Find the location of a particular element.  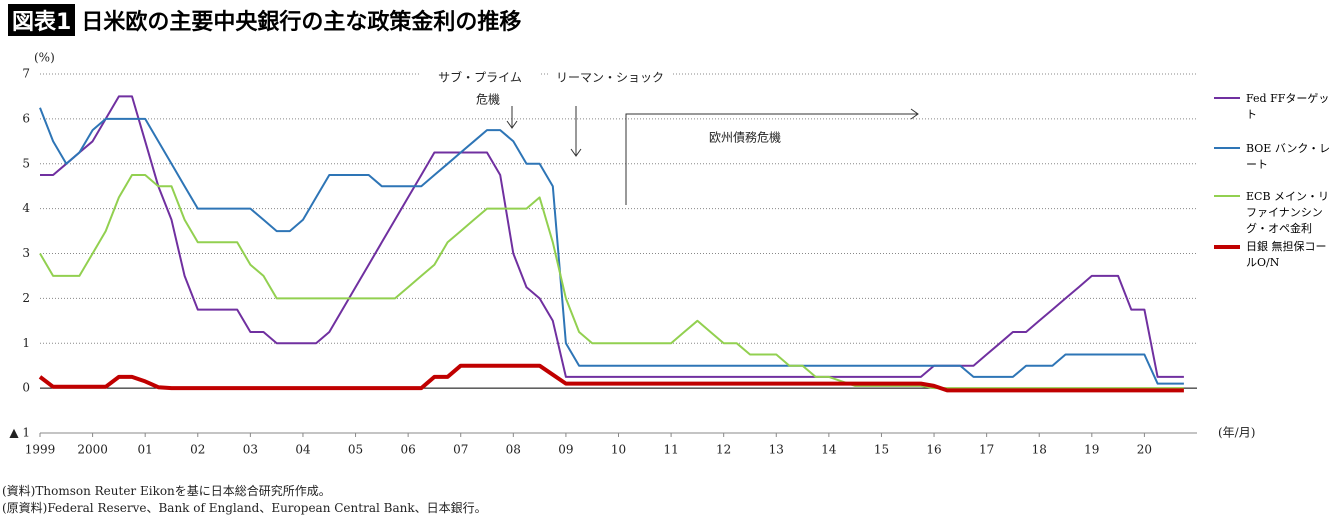

legend-entry: Fed FFターゲット is located at coordinates (1274, 106).